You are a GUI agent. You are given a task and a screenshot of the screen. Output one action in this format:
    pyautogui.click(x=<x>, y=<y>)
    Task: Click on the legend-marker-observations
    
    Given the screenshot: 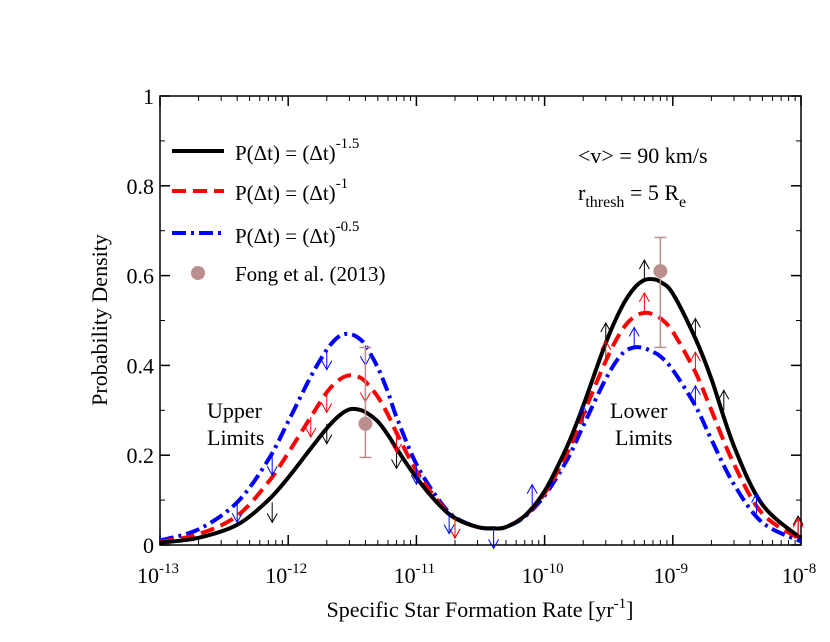 What is the action you would take?
    pyautogui.click(x=198, y=273)
    